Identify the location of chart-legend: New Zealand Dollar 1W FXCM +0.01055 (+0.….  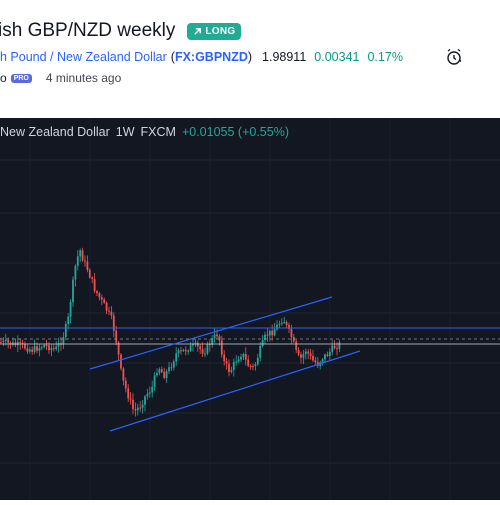
(144, 132).